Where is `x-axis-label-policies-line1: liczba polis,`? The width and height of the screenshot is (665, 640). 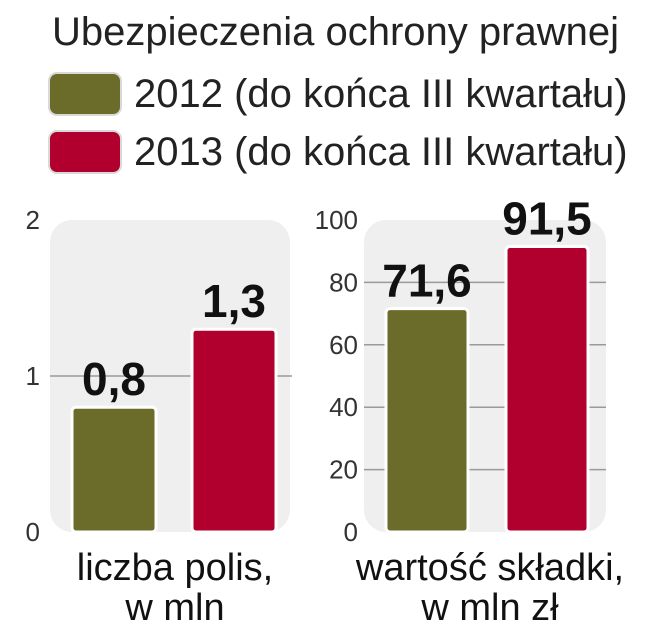
x-axis-label-policies-line1: liczba polis, is located at coordinates (175, 568).